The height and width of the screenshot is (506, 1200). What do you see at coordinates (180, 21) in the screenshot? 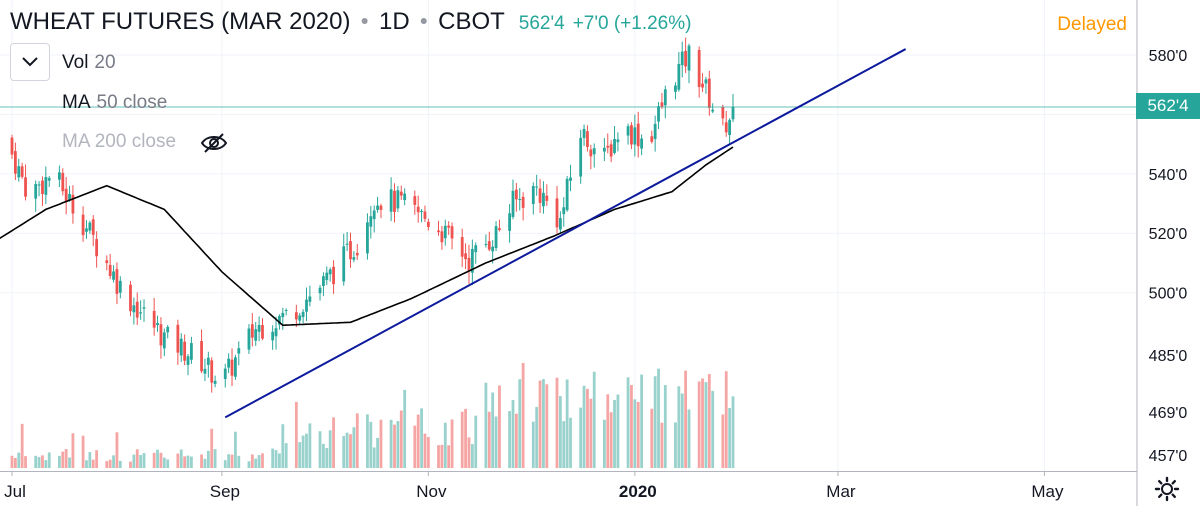
I see `symbol-name: WHEAT FUTURES (MAR 2020)` at bounding box center [180, 21].